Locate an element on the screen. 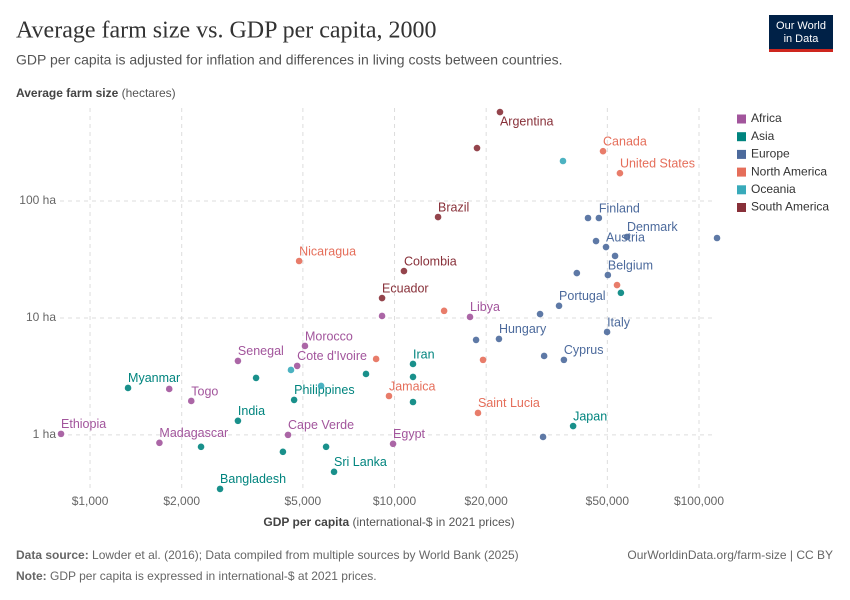 This screenshot has width=850, height=600. point-label: Morocco is located at coordinates (329, 336).